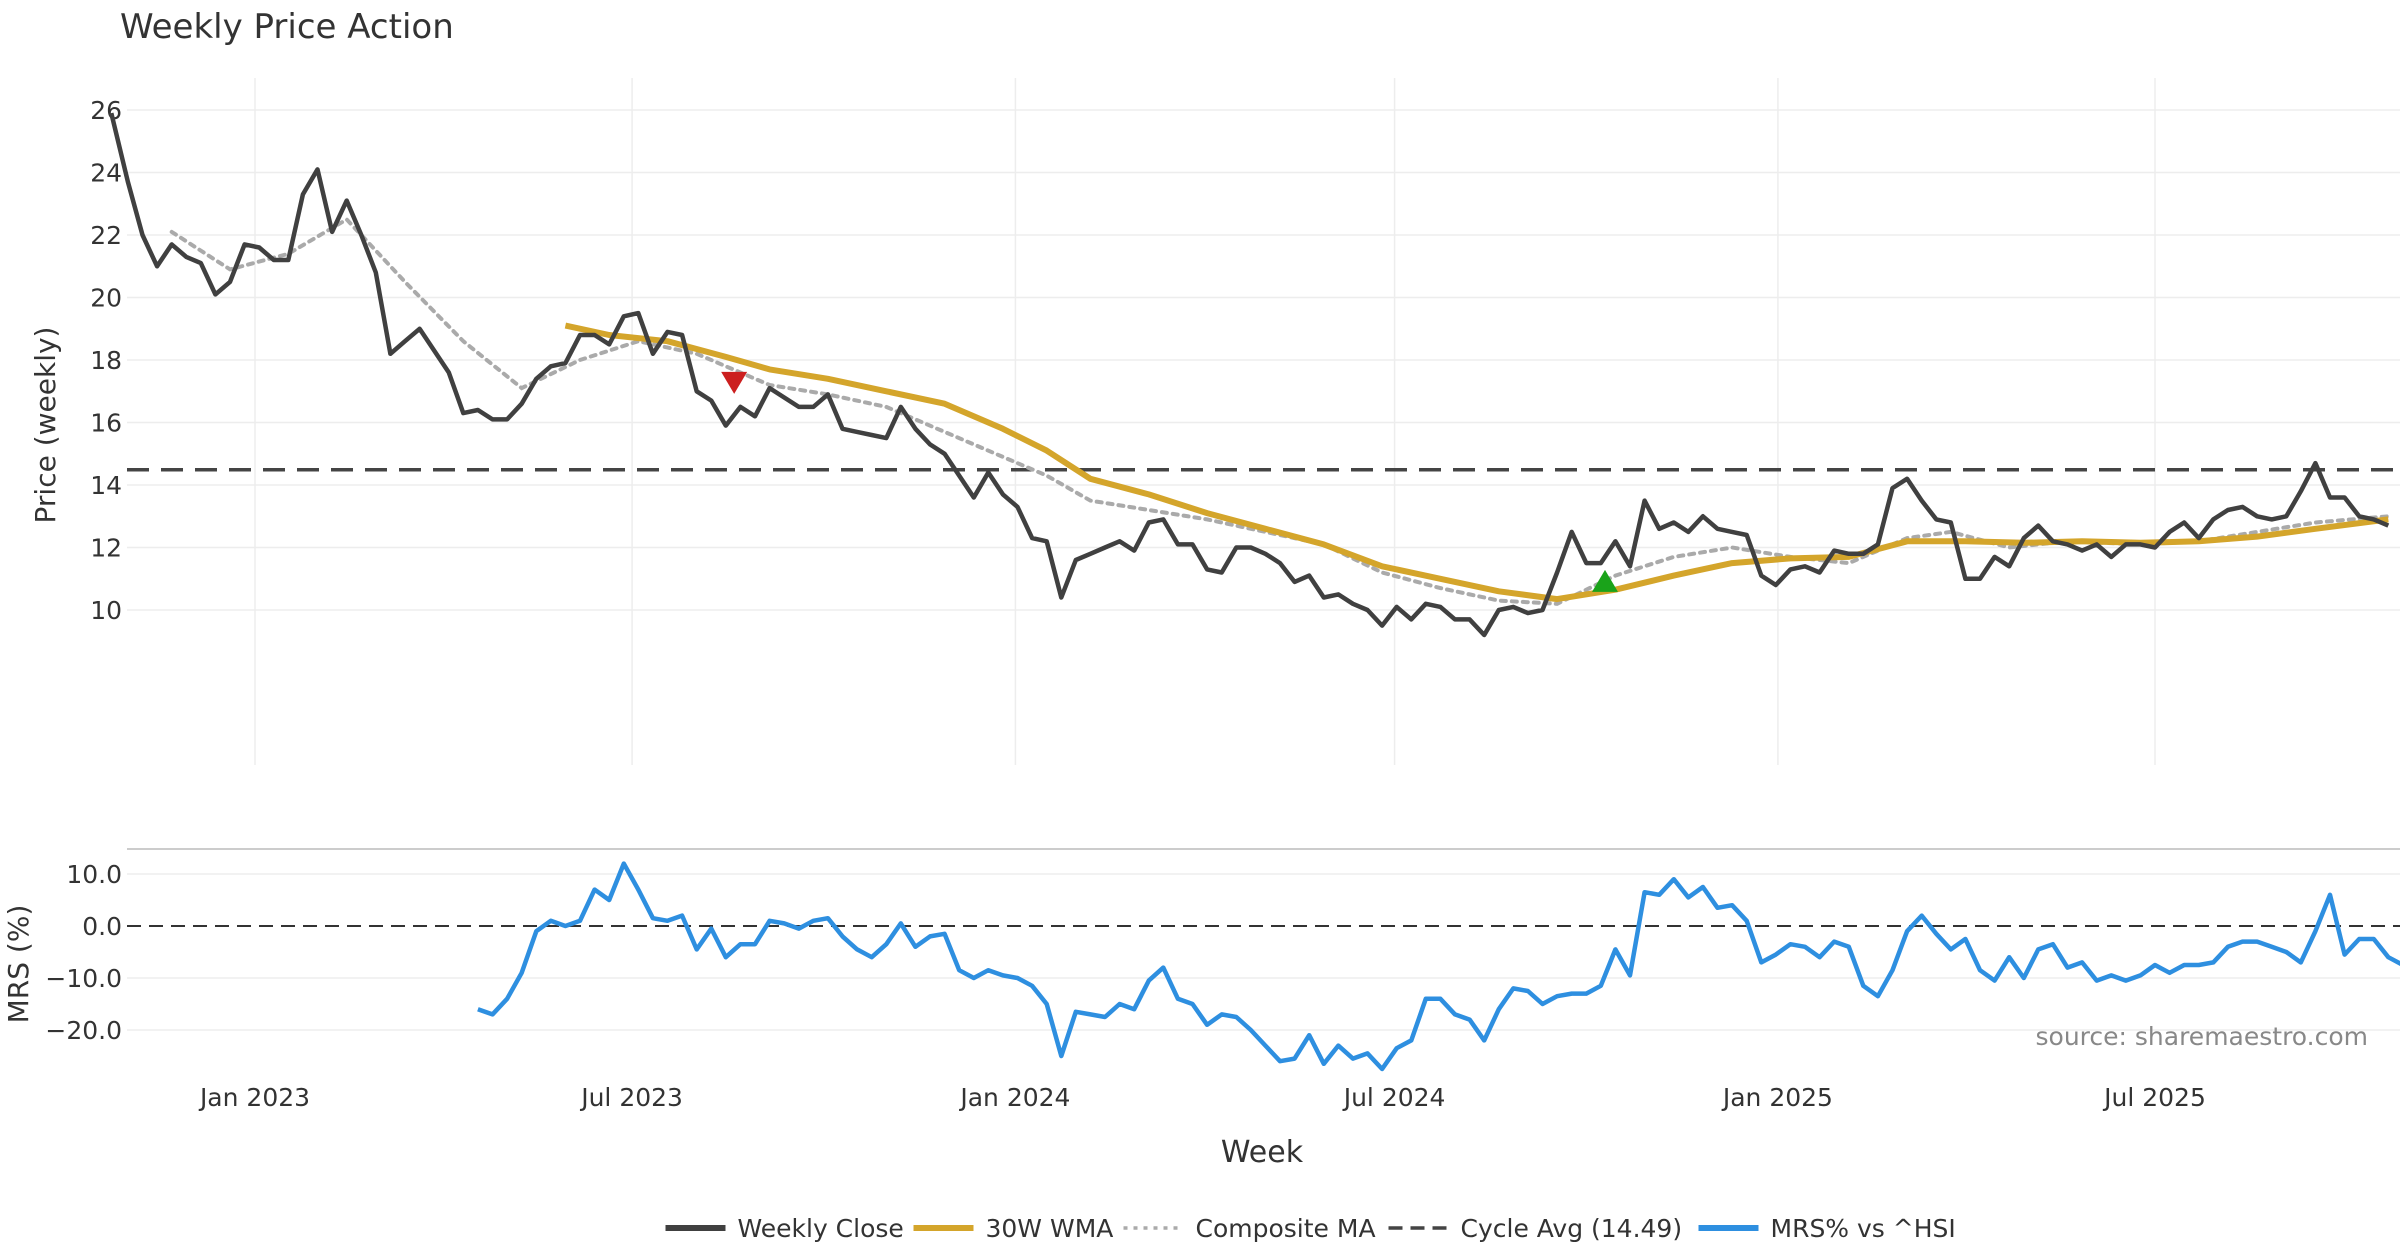  I want to click on price-y-tick-label: 18, so click(106, 360).